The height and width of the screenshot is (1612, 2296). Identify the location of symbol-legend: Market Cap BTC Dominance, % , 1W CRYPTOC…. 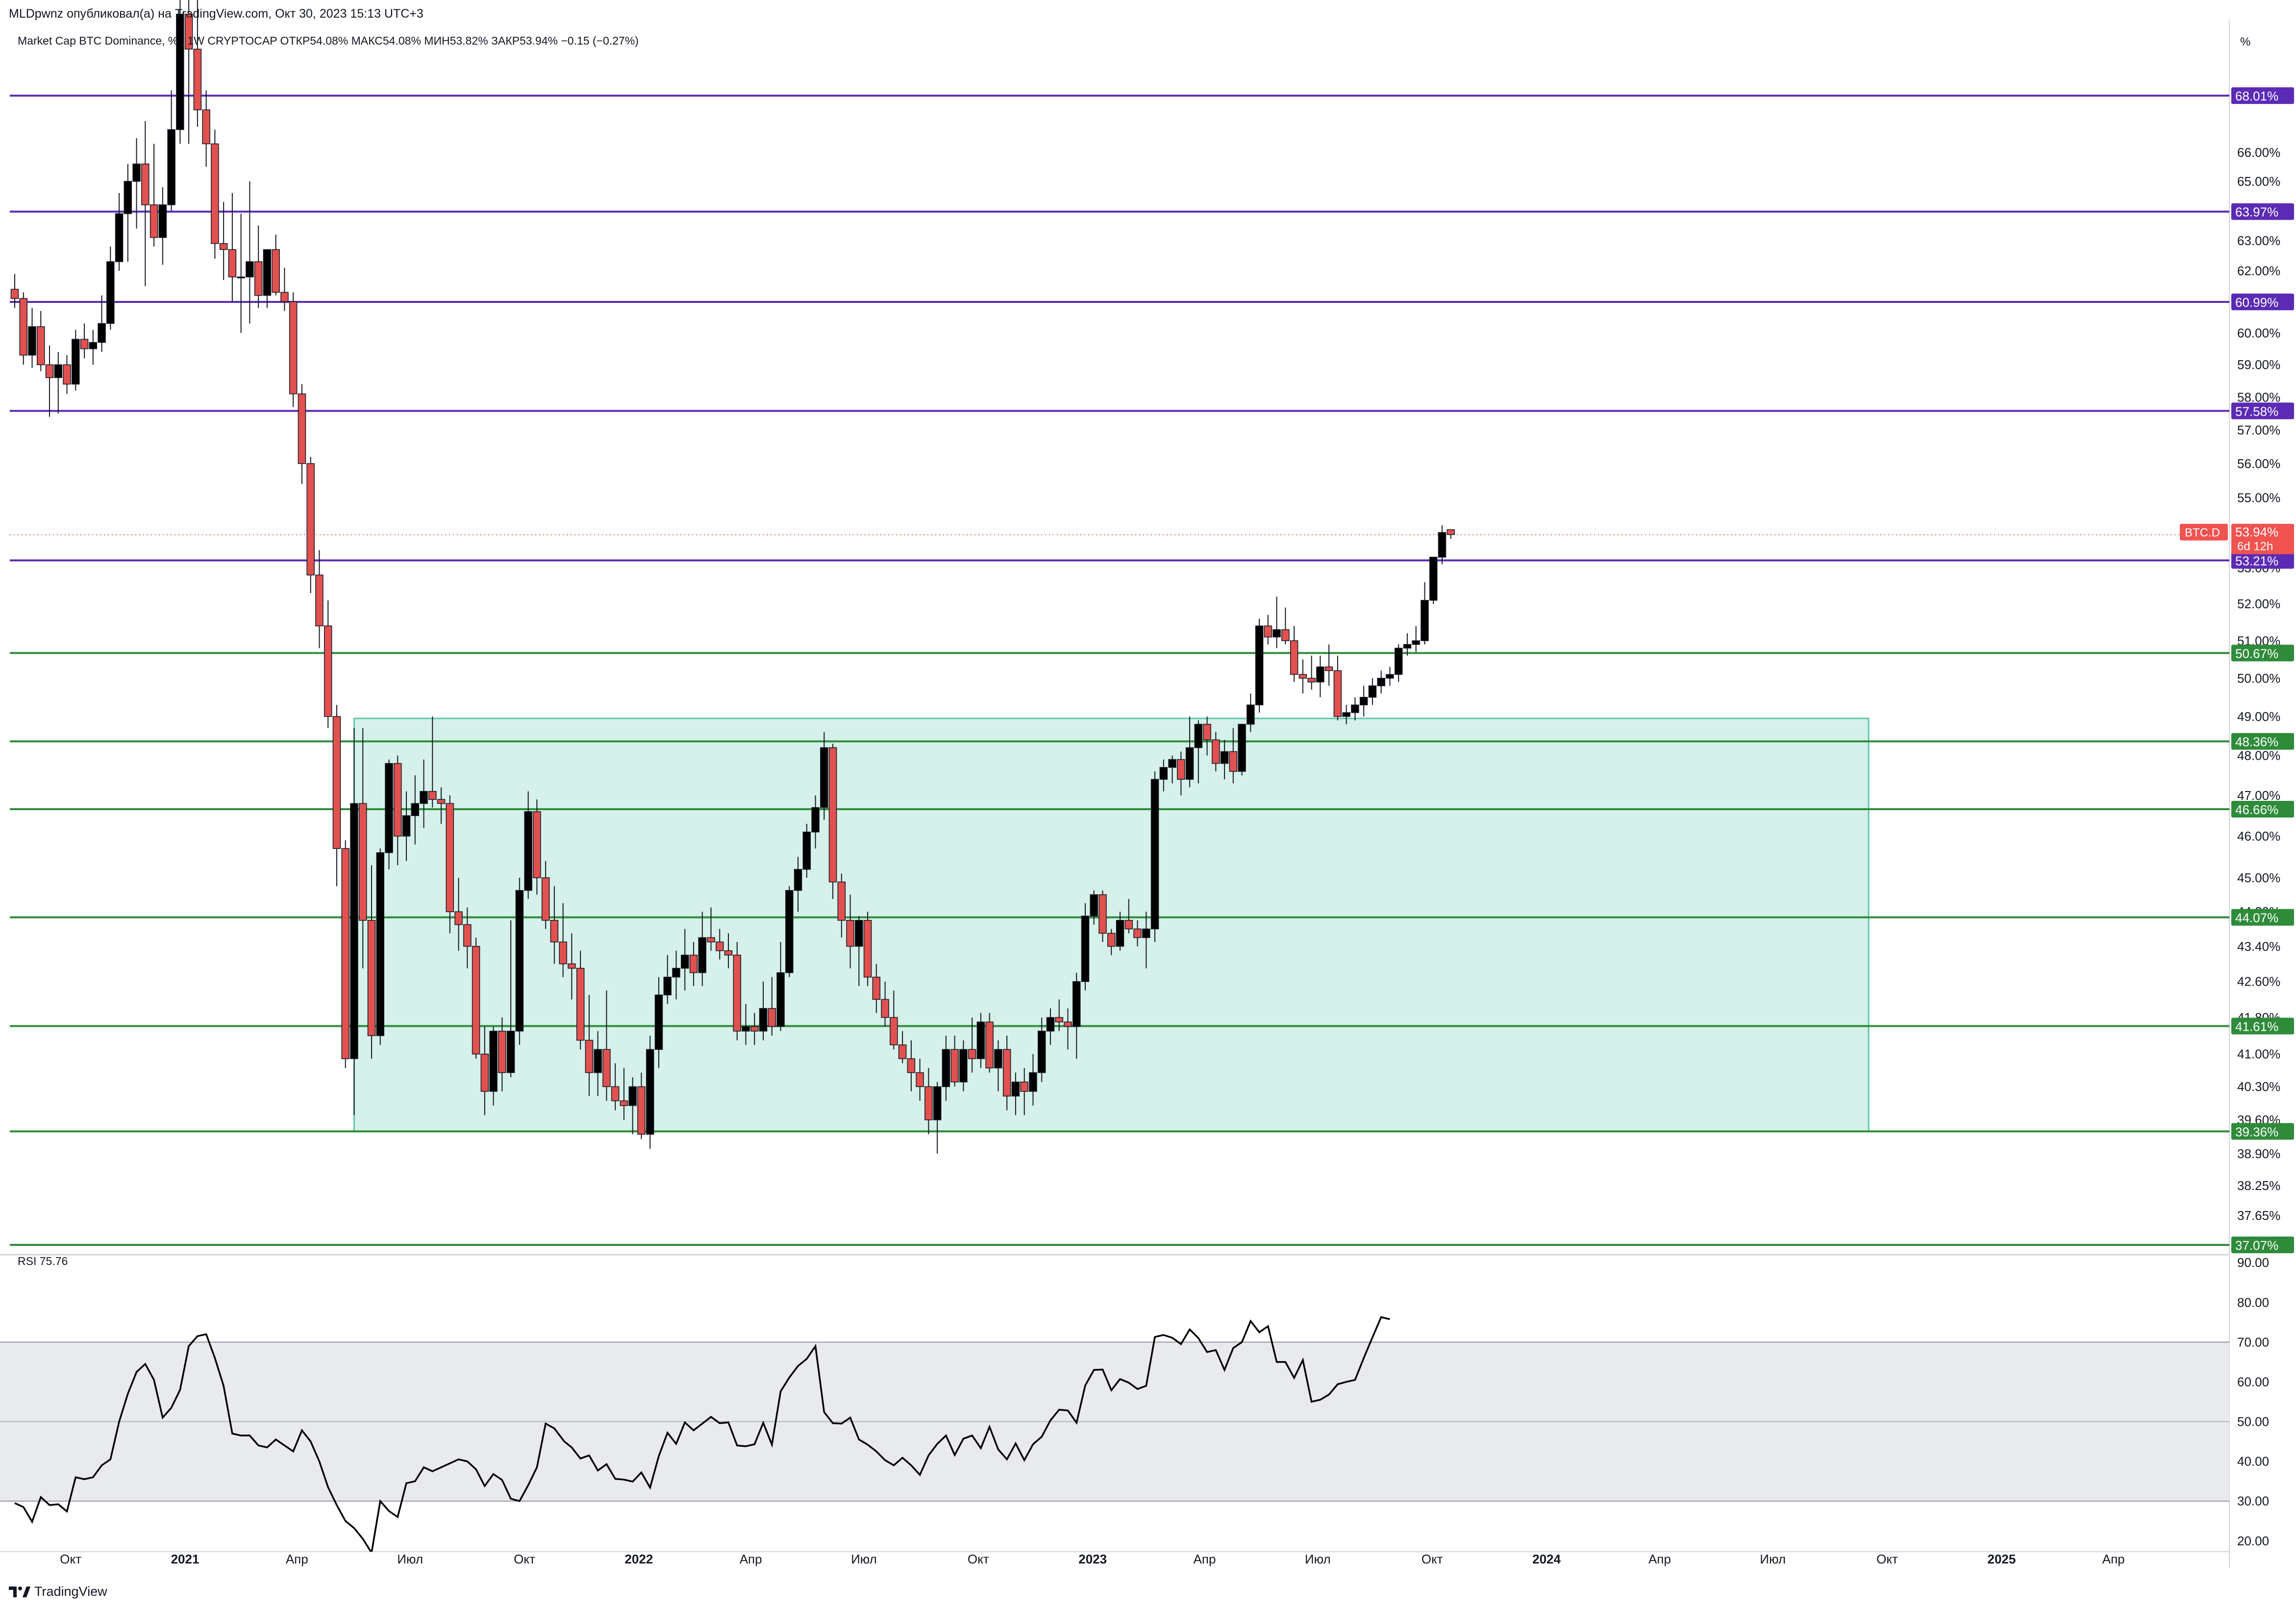
(328, 40).